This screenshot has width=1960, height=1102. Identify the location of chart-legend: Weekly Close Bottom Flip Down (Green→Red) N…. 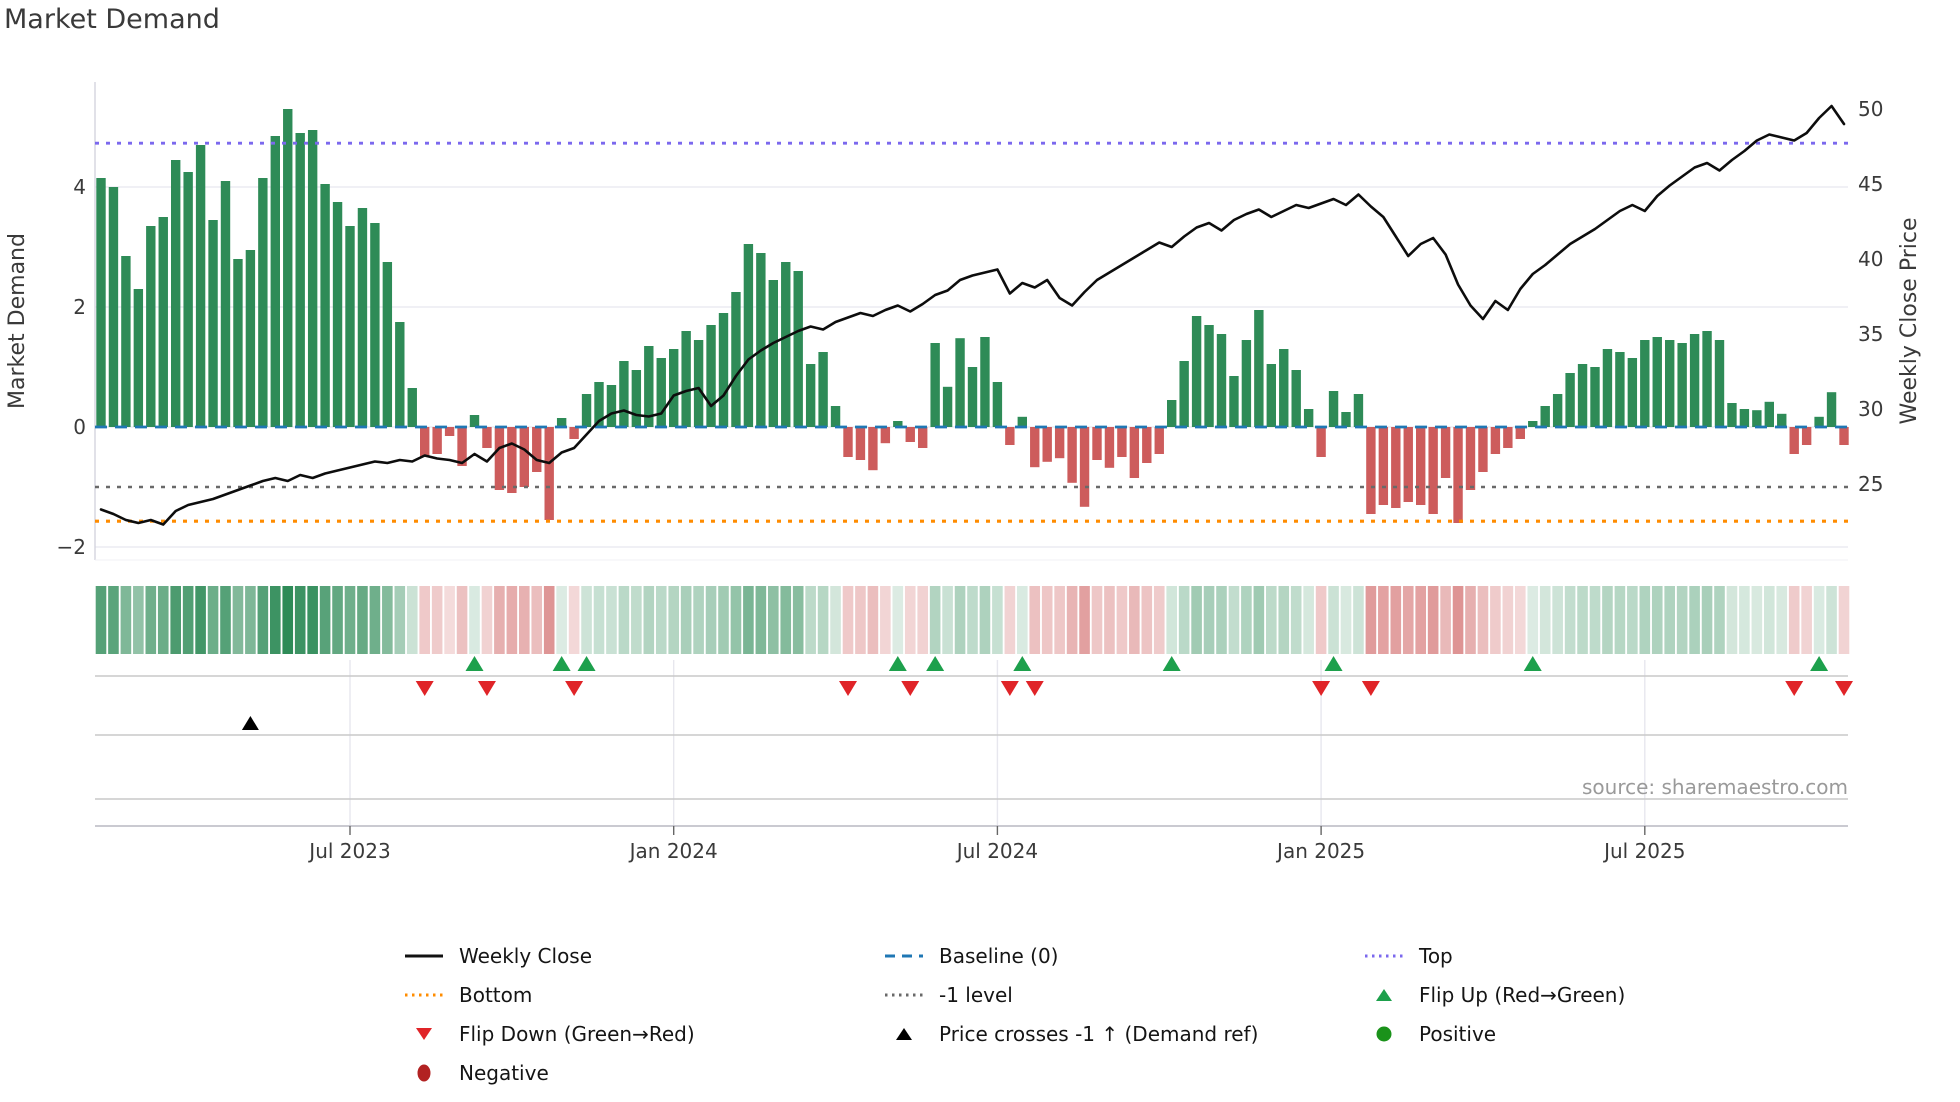
(980, 1016).